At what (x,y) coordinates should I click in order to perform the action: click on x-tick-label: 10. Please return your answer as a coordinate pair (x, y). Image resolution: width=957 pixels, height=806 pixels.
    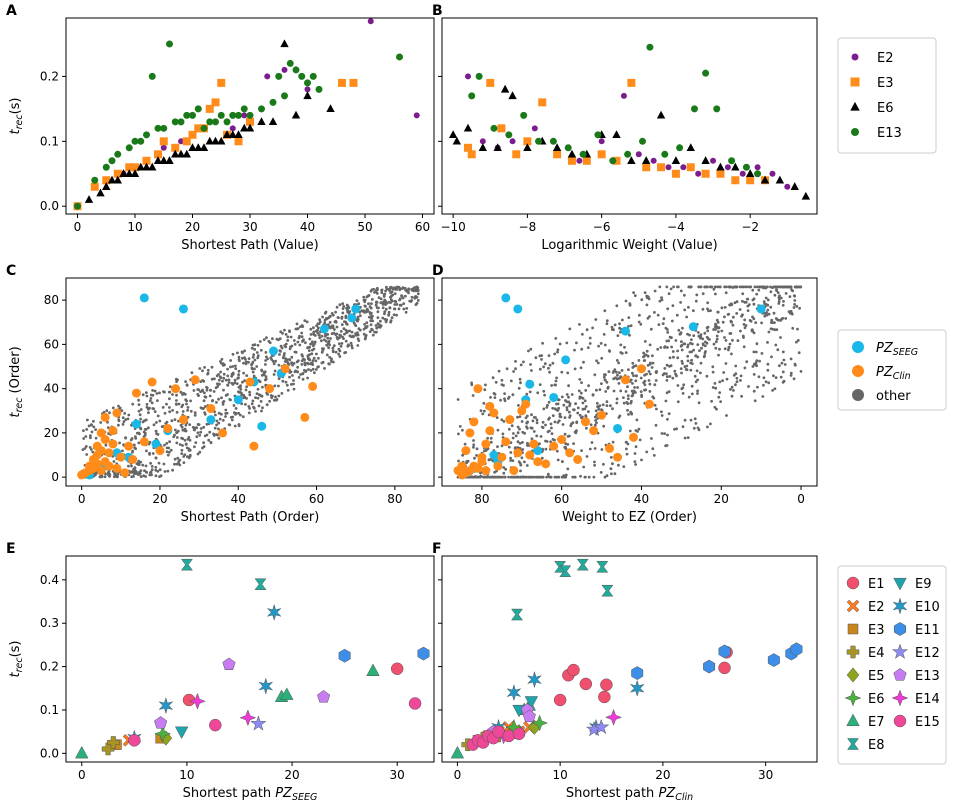
    Looking at the image, I should click on (186, 775).